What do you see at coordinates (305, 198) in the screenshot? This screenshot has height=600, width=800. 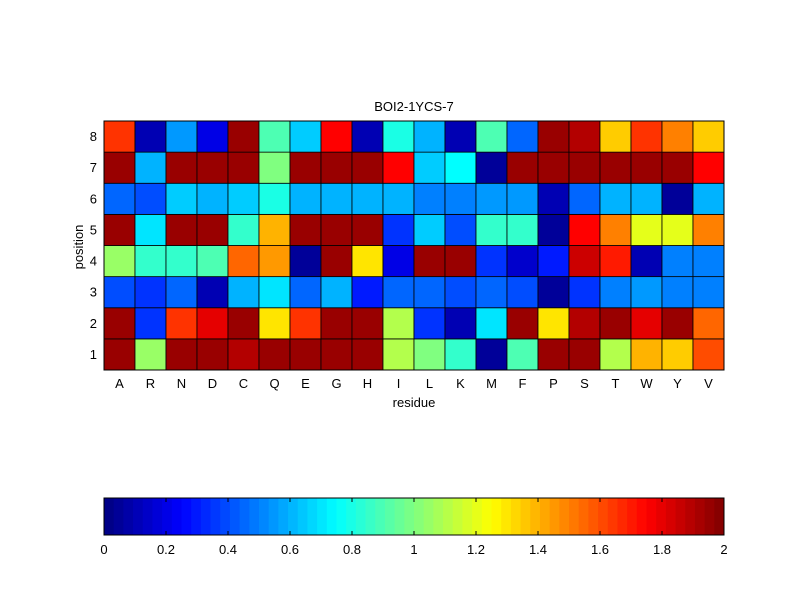 I see `heatmap-cell-6-E` at bounding box center [305, 198].